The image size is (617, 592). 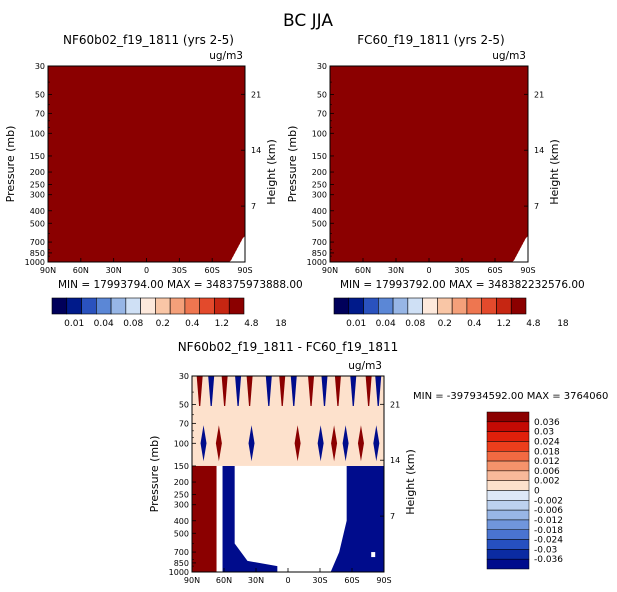 I want to click on colorbar-label: 4.8, so click(x=533, y=324).